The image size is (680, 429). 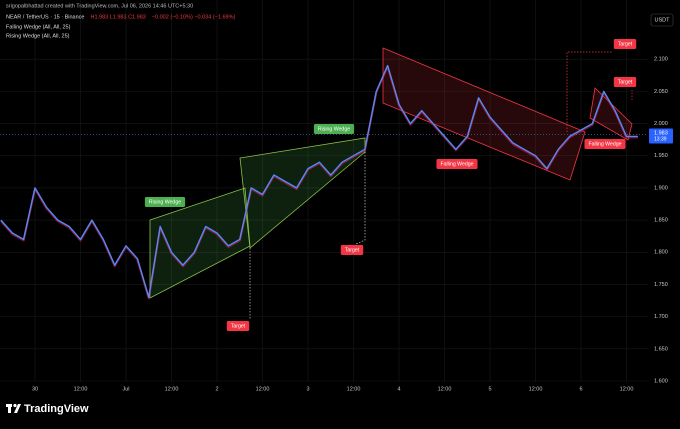 I want to click on y-tick-label: 1.750, so click(x=661, y=285).